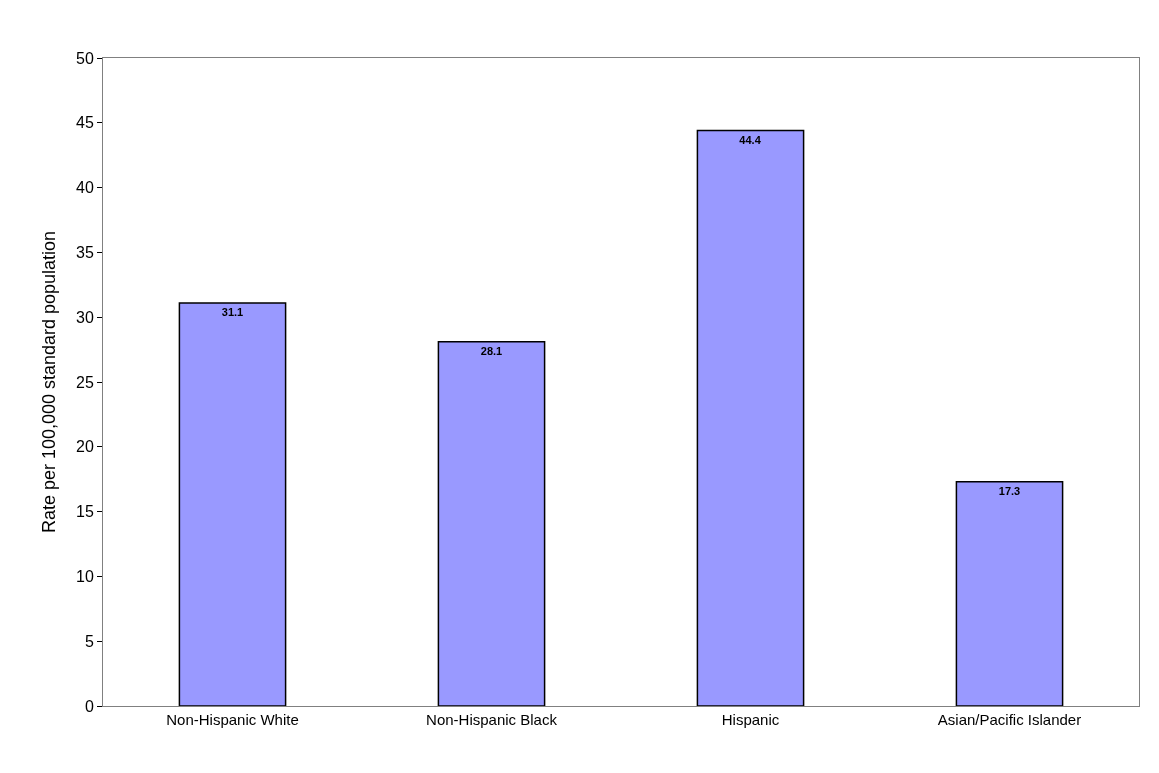 The height and width of the screenshot is (773, 1159). Describe the element at coordinates (232, 719) in the screenshot. I see `x-tick-label: Non-Hispanic White` at that location.